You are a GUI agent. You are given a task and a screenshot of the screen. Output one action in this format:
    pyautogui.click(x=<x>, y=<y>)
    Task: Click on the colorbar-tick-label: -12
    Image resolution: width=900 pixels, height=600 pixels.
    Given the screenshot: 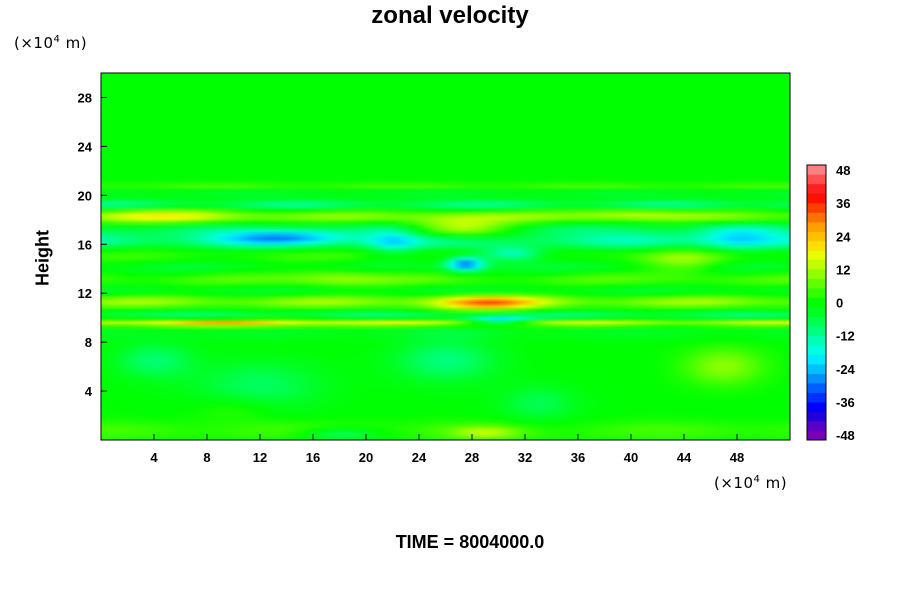 What is the action you would take?
    pyautogui.click(x=845, y=336)
    